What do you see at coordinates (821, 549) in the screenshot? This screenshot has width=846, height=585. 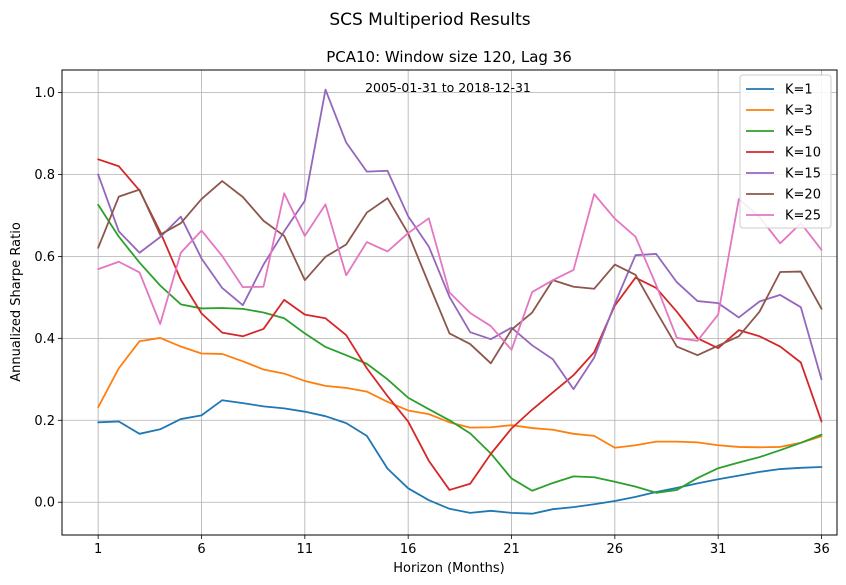 I see `x-tick-label: 36` at bounding box center [821, 549].